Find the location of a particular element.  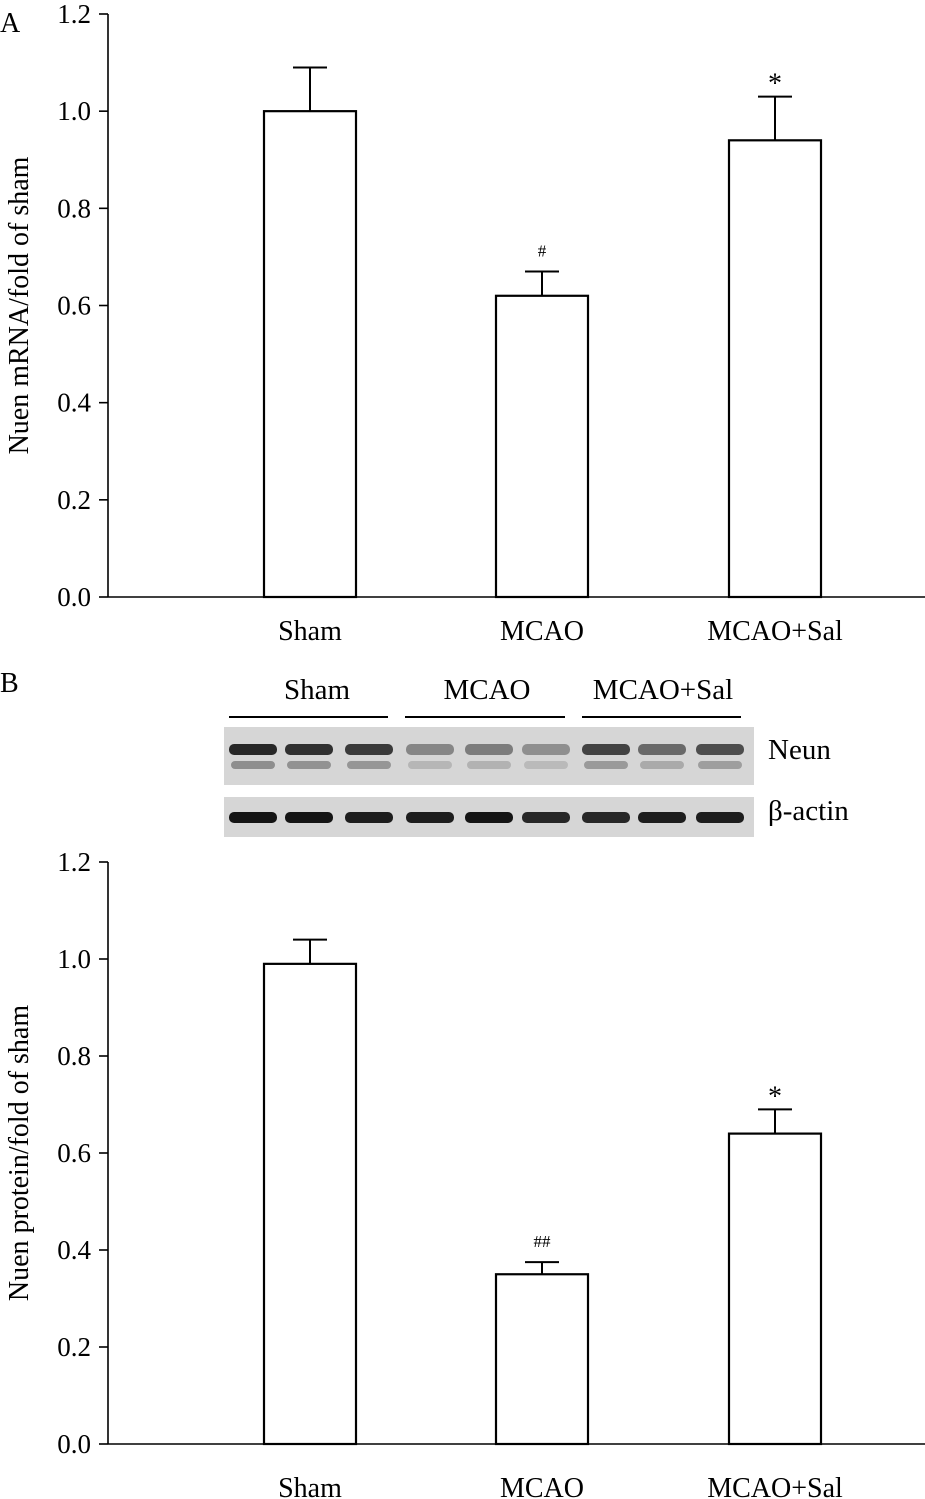

panel-a-y-tick-label: 0.2 is located at coordinates (74, 500).